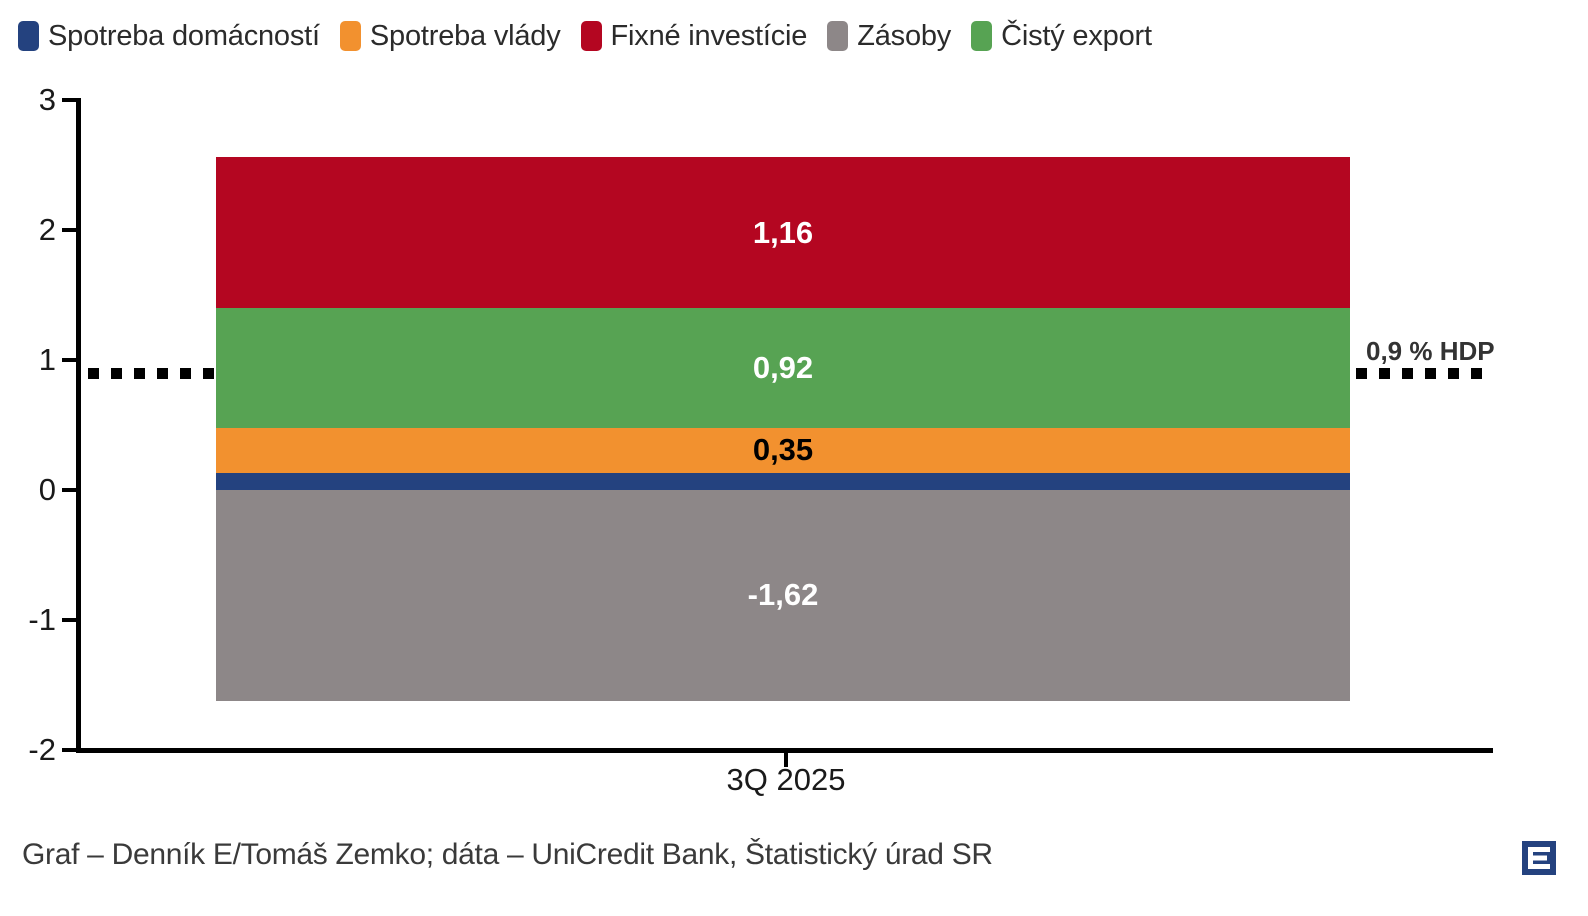  Describe the element at coordinates (42, 749) in the screenshot. I see `y-axis-tick-label: -2` at that location.